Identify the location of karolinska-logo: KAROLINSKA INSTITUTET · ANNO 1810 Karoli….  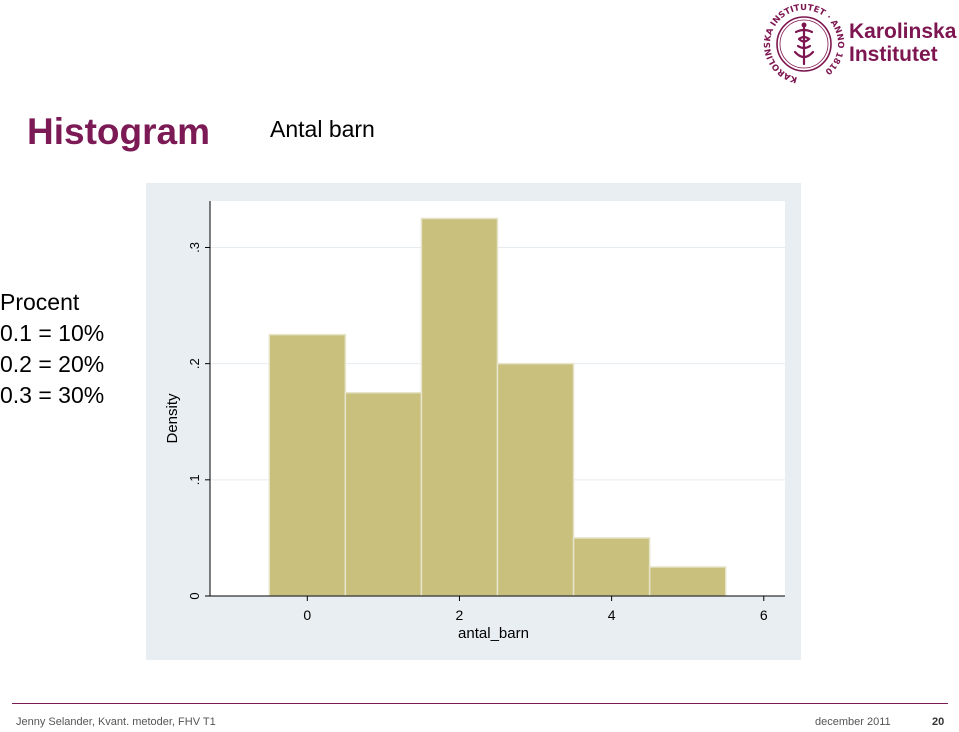
(859, 44).